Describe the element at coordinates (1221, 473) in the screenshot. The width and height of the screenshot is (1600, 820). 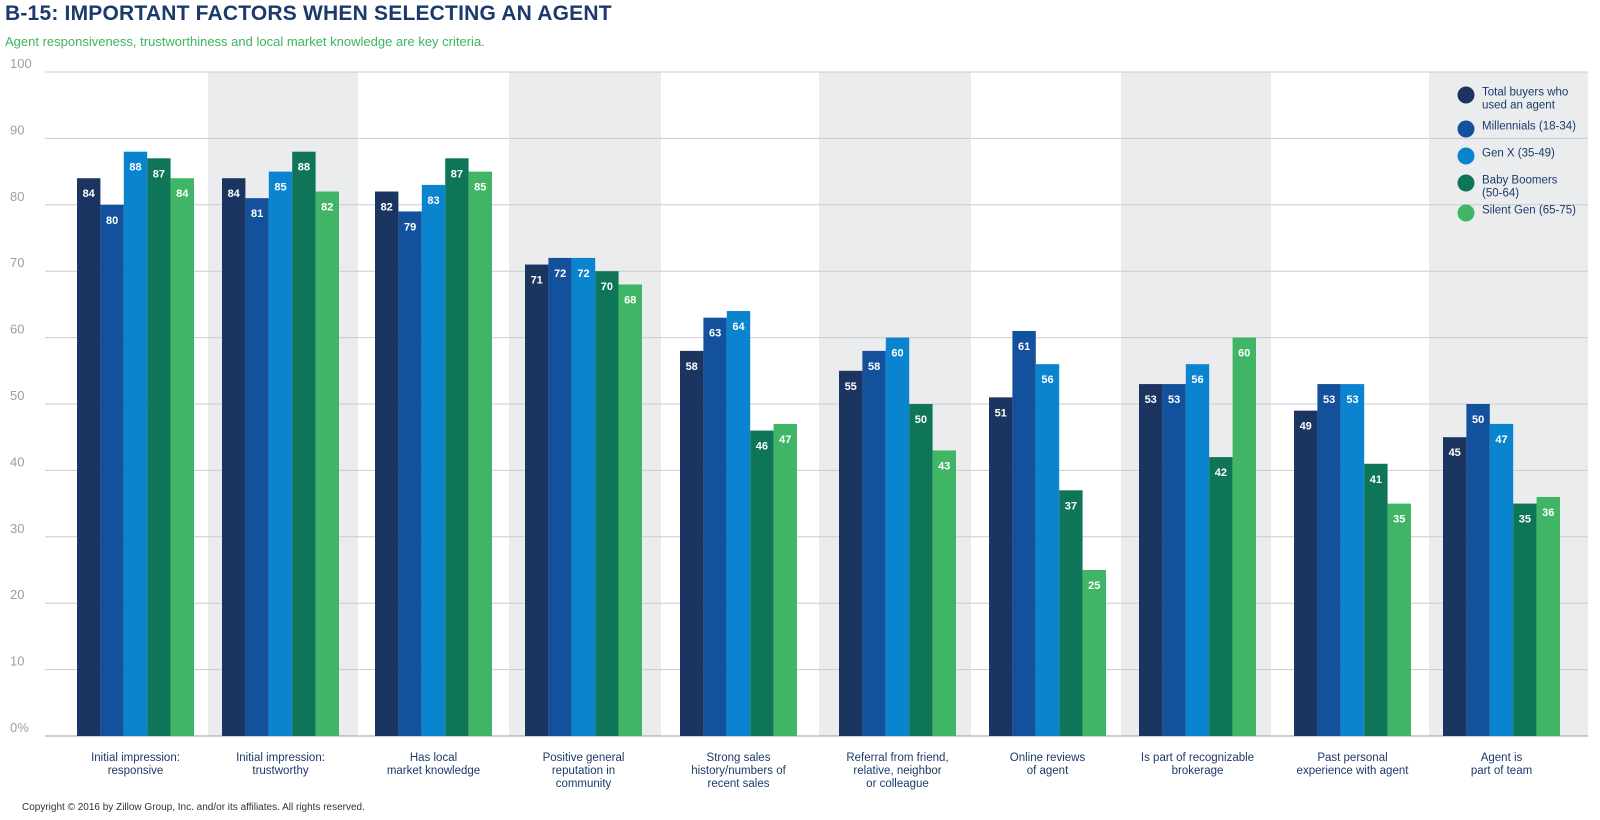
I see `bar-value-label: 42` at that location.